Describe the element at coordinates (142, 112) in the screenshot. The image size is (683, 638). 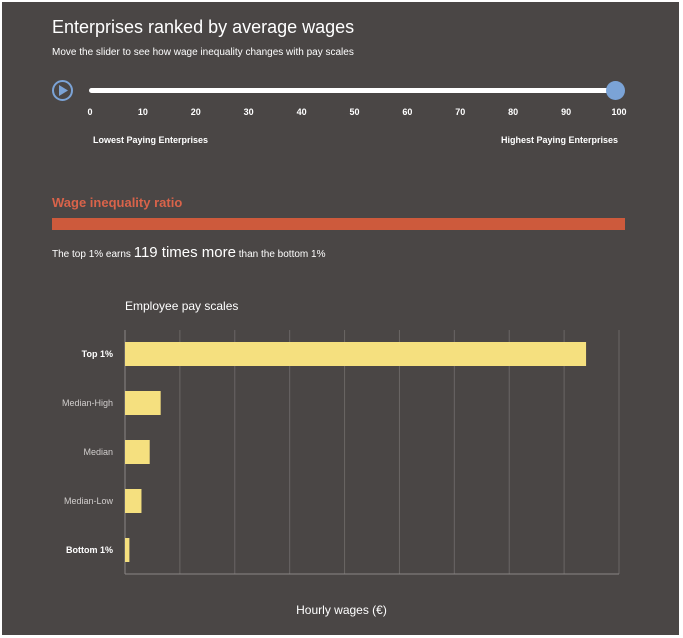
I see `slider-tick-10: 10` at that location.